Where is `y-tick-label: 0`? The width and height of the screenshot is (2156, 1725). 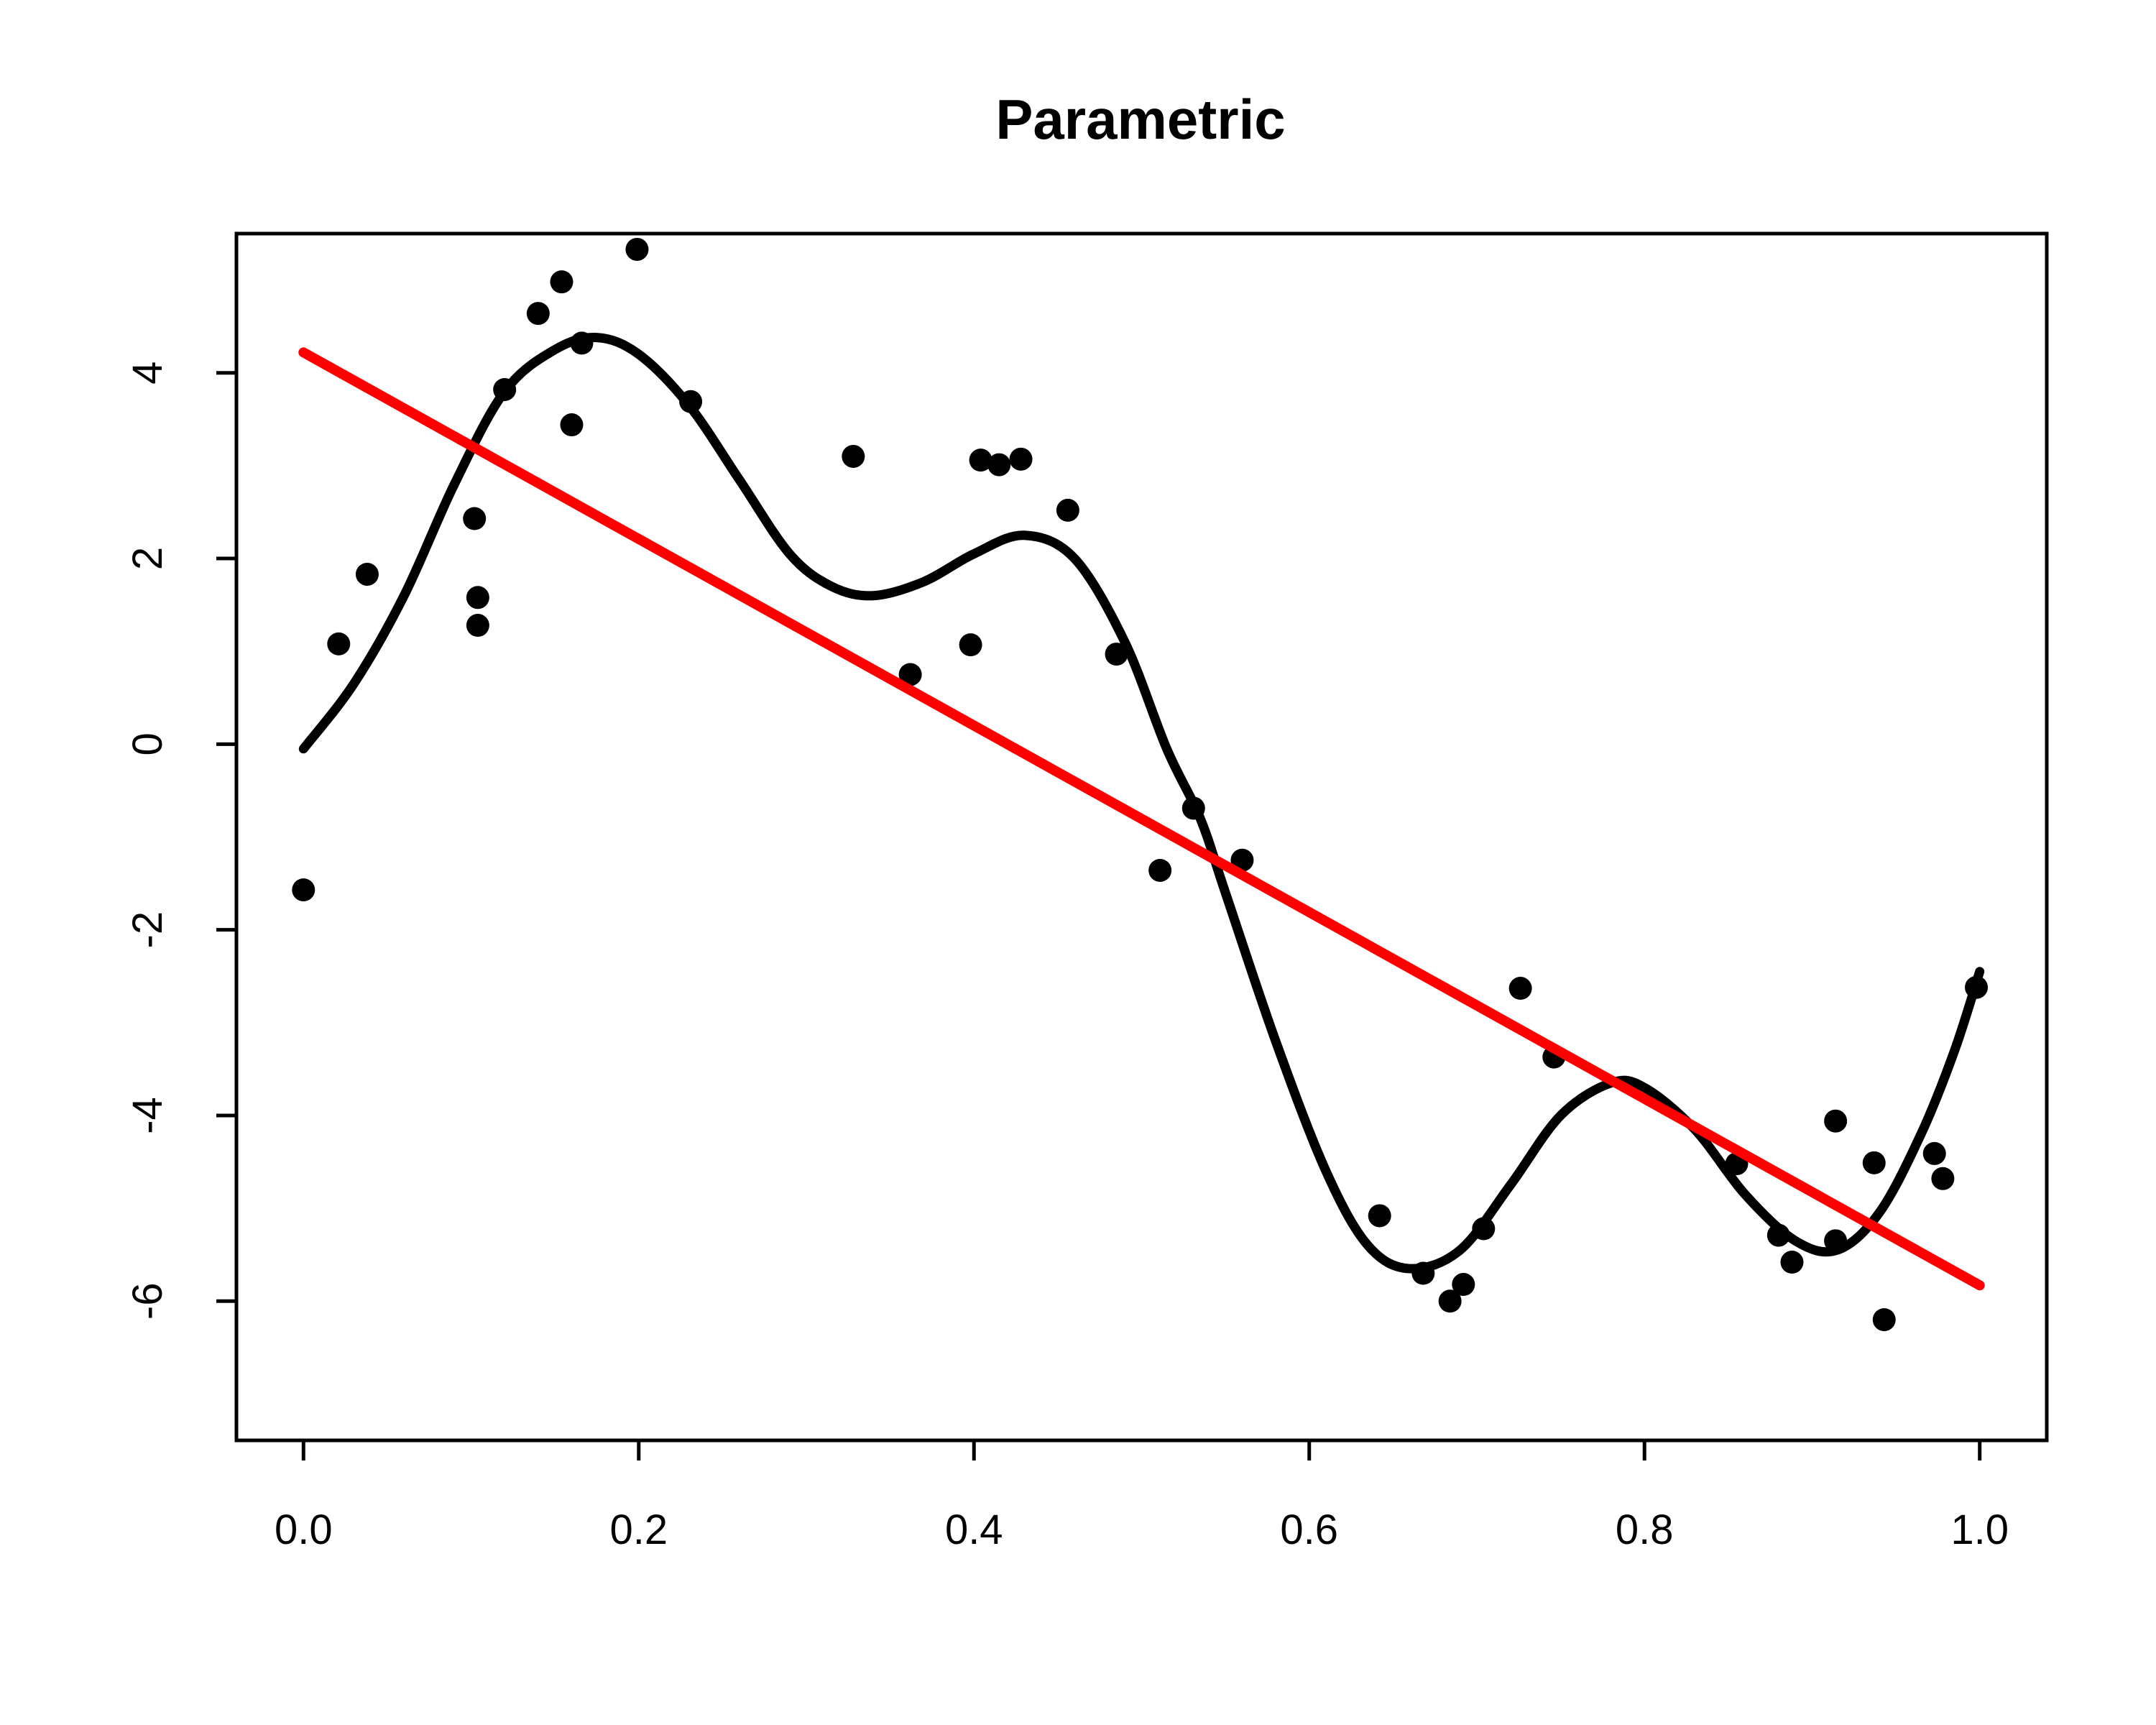 y-tick-label: 0 is located at coordinates (147, 743).